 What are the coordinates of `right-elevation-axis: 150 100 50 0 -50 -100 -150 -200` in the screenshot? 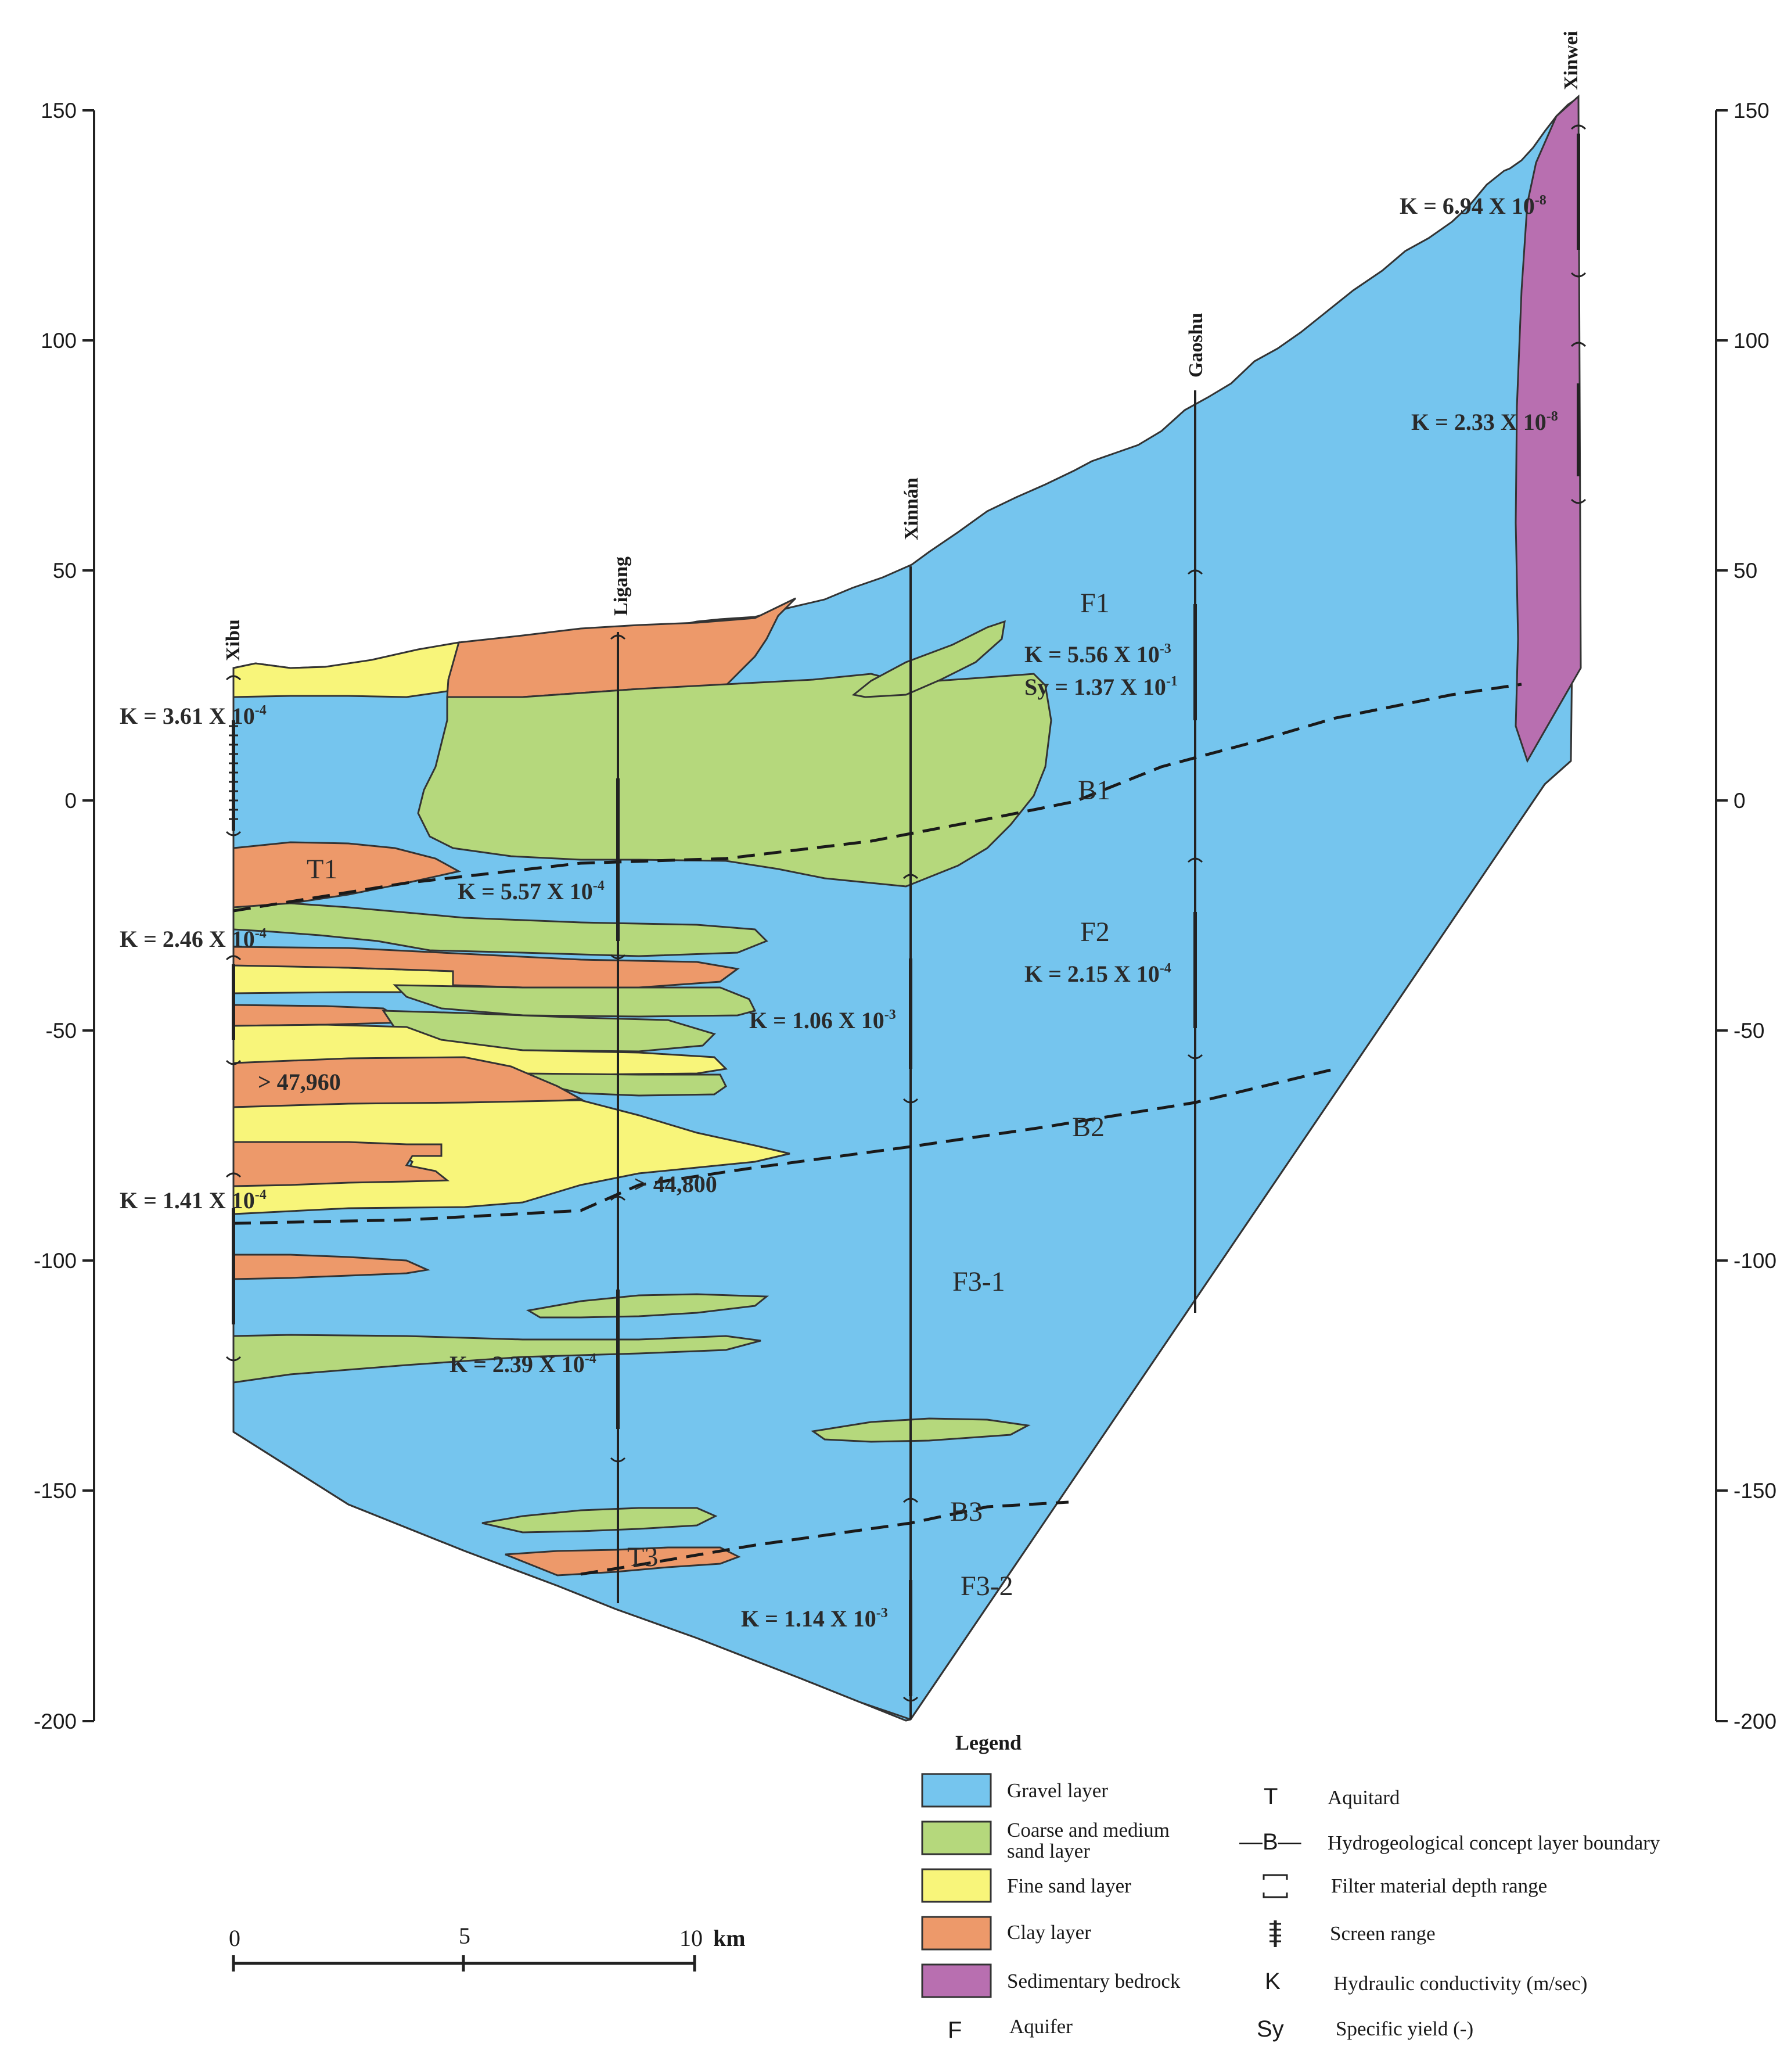 It's located at (1745, 916).